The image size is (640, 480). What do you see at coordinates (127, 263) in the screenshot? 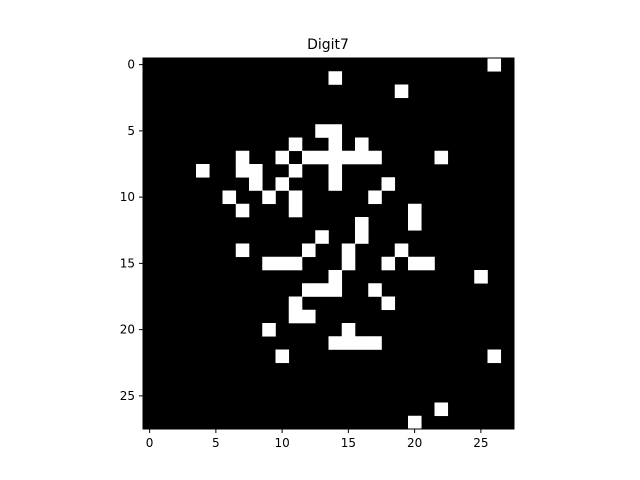
I see `y-tick-label: 15` at bounding box center [127, 263].